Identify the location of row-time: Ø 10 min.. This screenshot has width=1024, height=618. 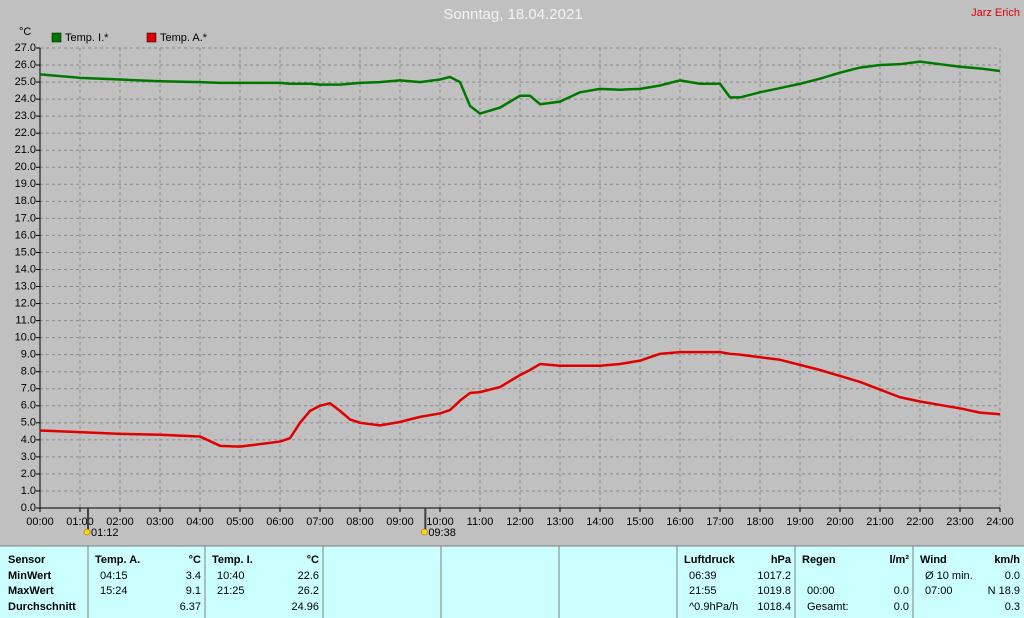
(949, 576).